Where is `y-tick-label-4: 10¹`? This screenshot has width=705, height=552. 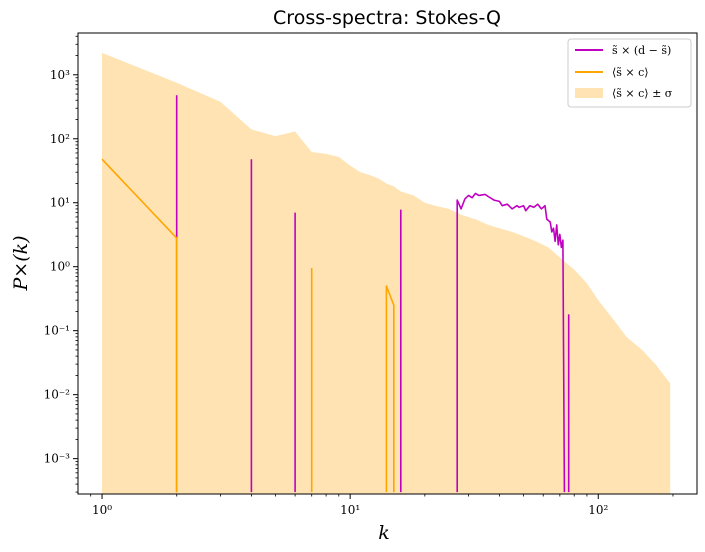
y-tick-label-4: 10¹ is located at coordinates (60, 203).